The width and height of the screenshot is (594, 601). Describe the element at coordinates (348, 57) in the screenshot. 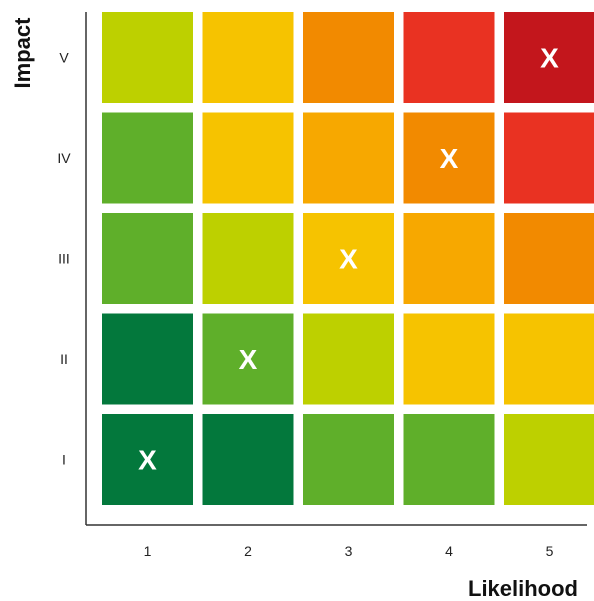

I see `cell-3-V` at that location.